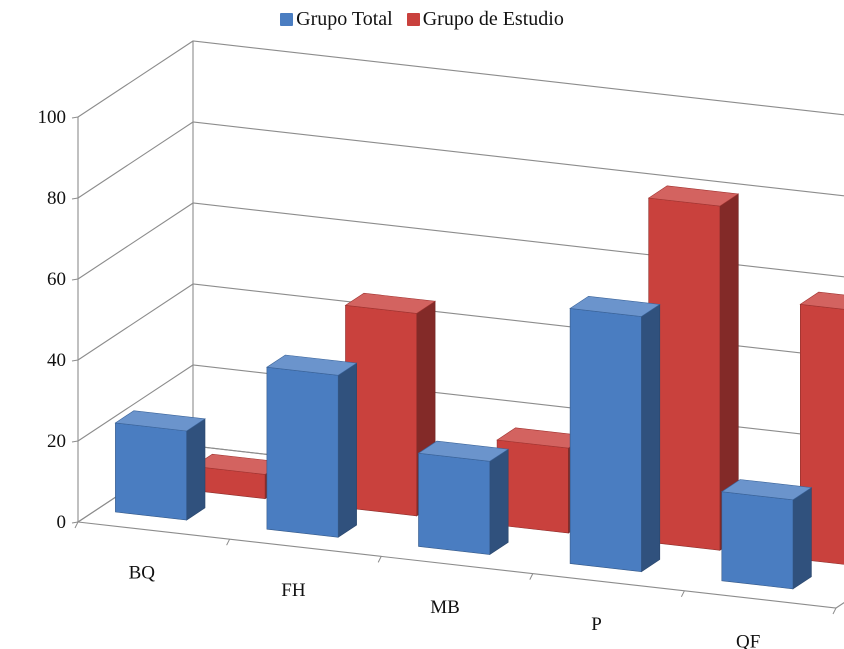  Describe the element at coordinates (293, 590) in the screenshot. I see `category-label: FH` at that location.